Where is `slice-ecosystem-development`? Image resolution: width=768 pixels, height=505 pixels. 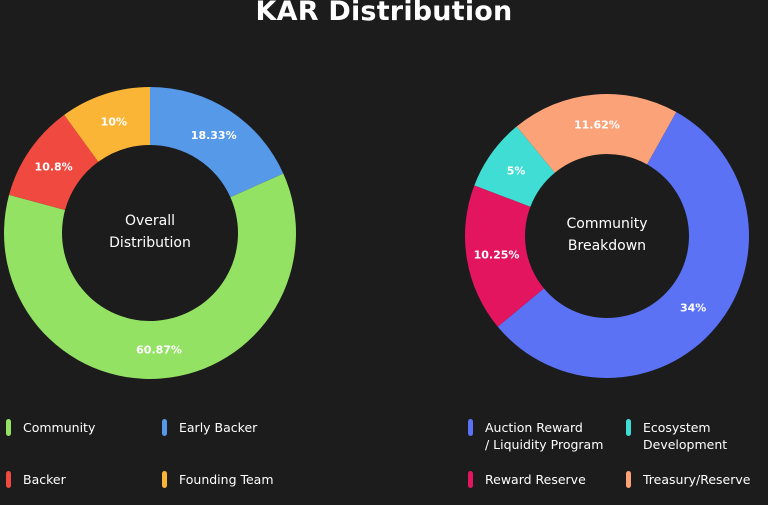 slice-ecosystem-development is located at coordinates (514, 166).